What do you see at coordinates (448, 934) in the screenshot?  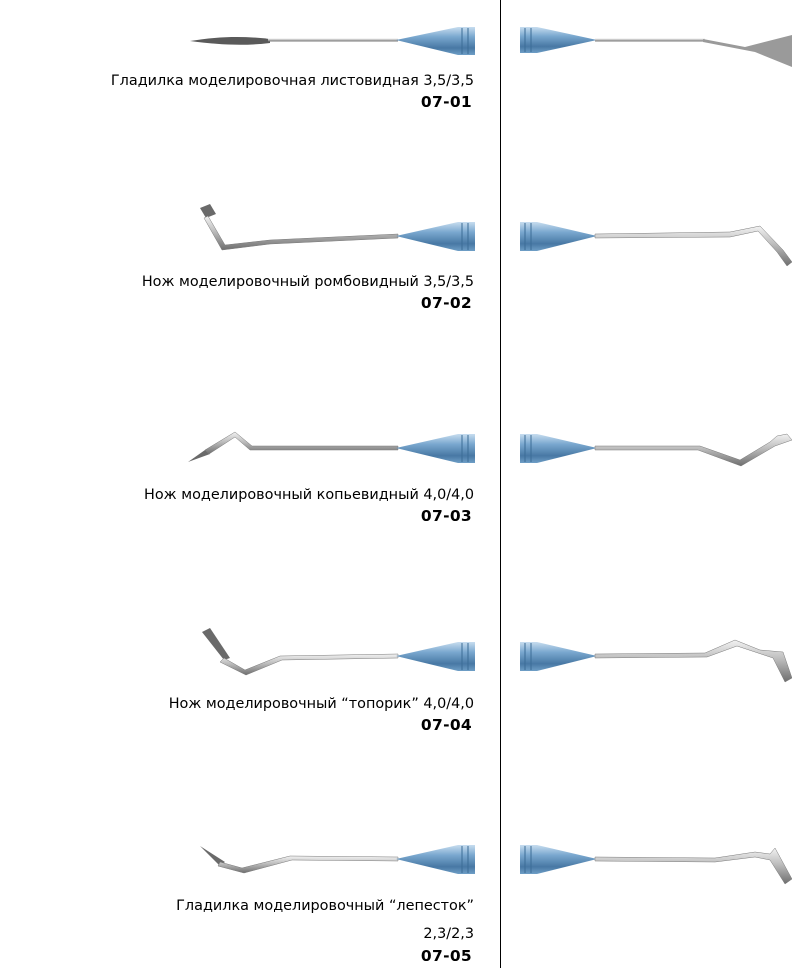 I see `product-name-line2: 2,3/2,3` at bounding box center [448, 934].